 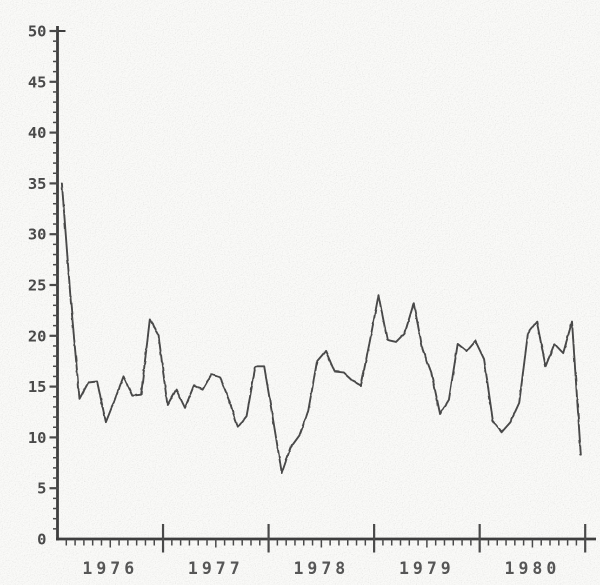 What do you see at coordinates (37, 184) in the screenshot?
I see `y-tick-label: 35` at bounding box center [37, 184].